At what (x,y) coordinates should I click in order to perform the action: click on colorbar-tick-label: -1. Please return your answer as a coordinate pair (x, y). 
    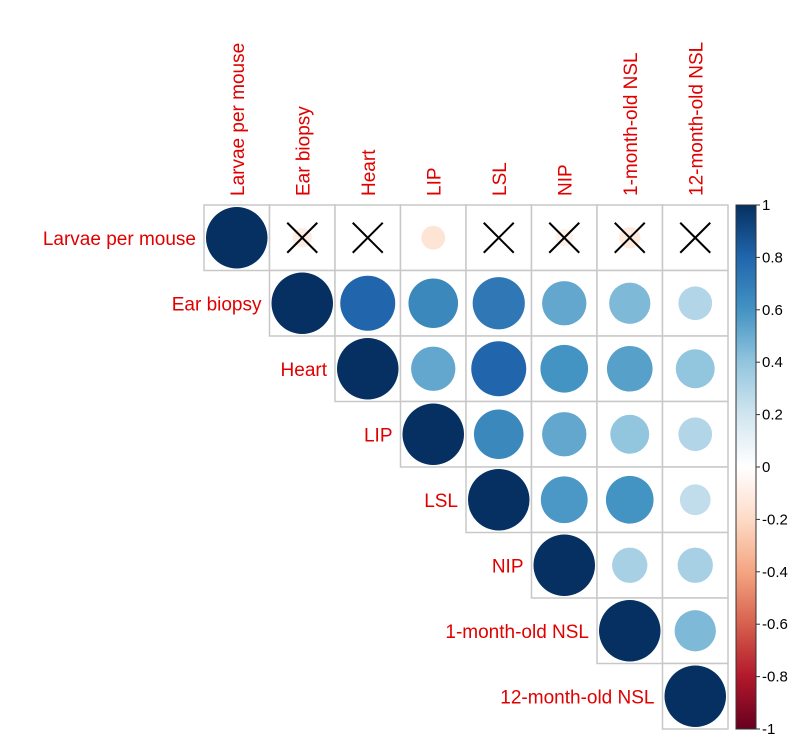
    Looking at the image, I should click on (768, 728).